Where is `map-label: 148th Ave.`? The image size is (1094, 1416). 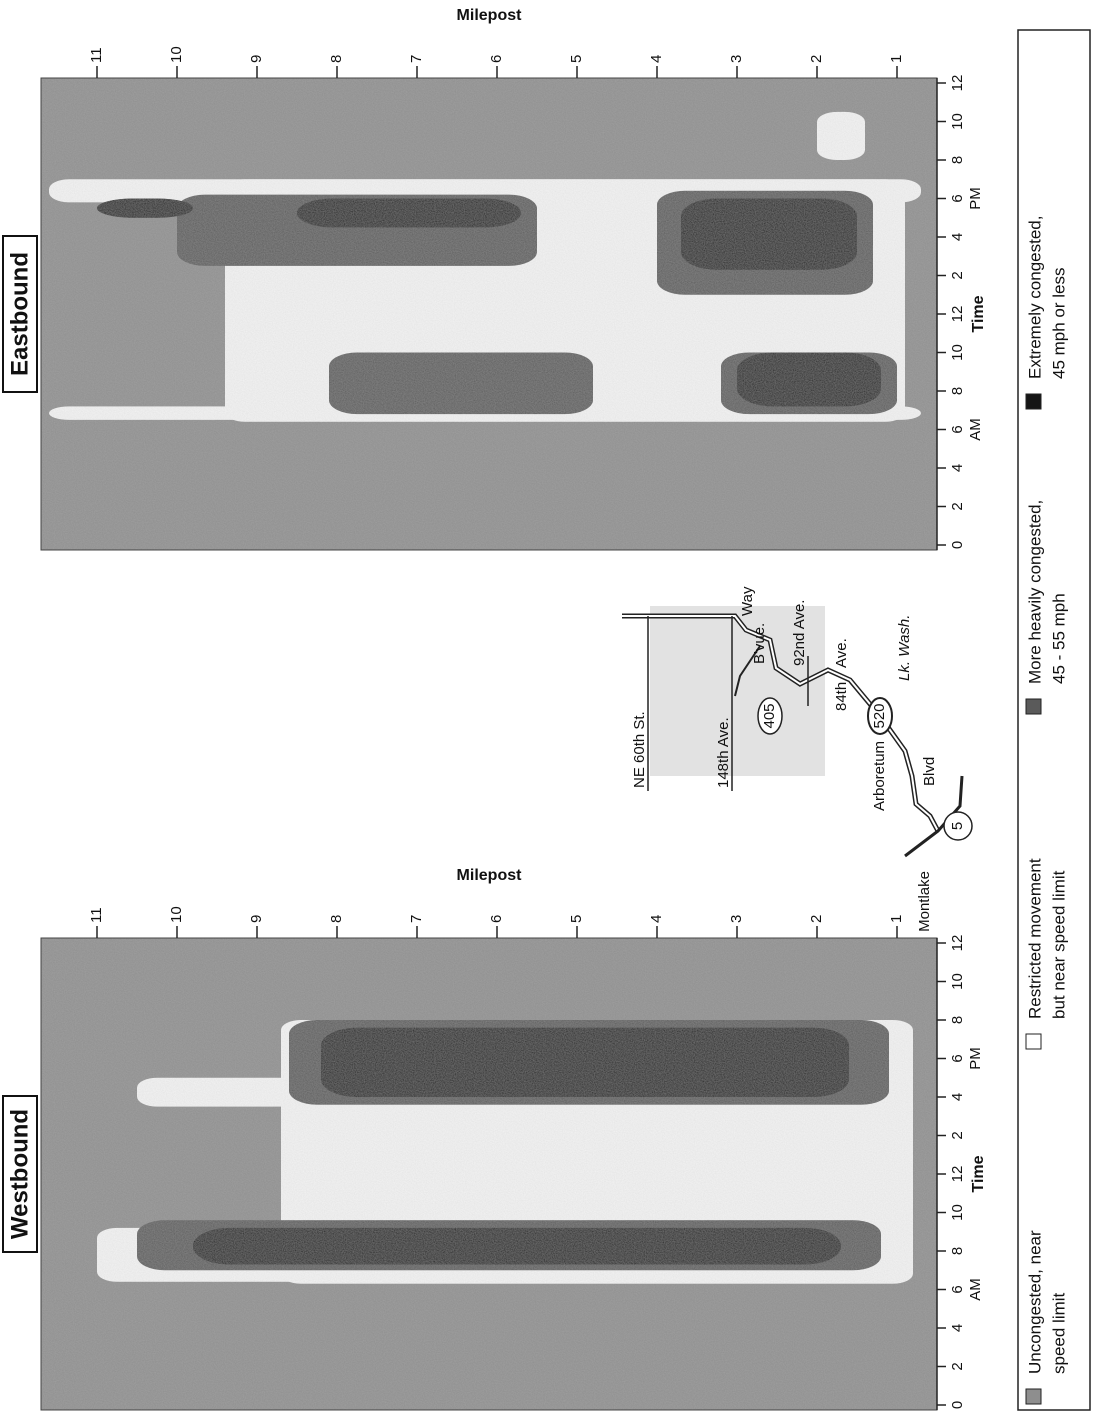
map-label: 148th Ave. is located at coordinates (723, 752).